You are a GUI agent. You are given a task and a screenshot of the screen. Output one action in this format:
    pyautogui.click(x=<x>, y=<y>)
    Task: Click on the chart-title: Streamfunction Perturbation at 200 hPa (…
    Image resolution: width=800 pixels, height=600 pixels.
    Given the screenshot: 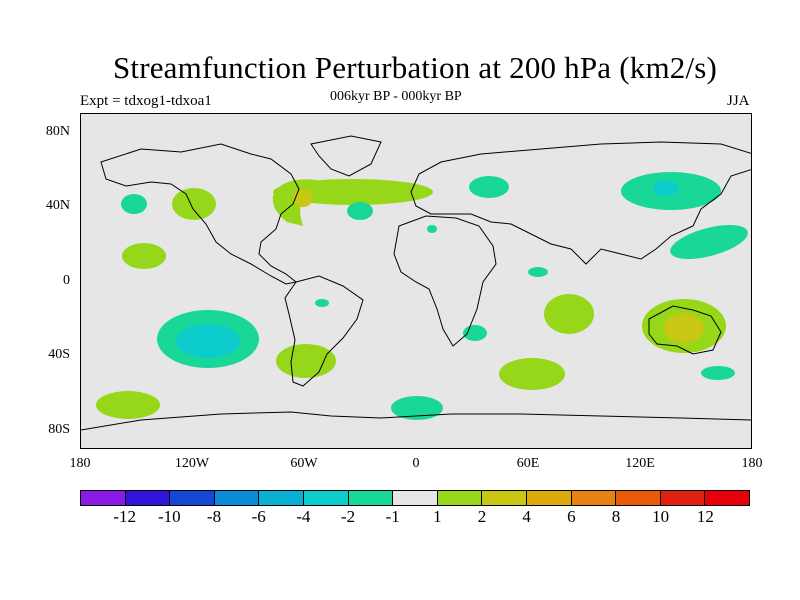 What is the action you would take?
    pyautogui.click(x=415, y=67)
    